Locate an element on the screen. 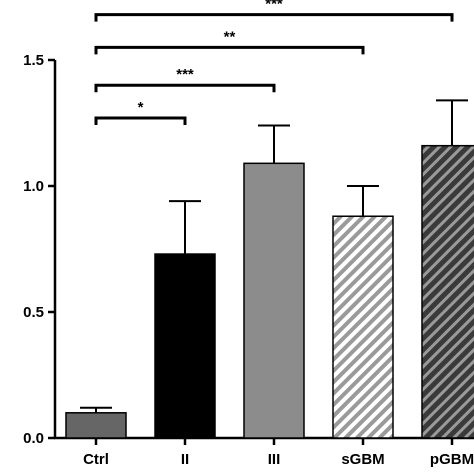  bar-ii is located at coordinates (185, 346).